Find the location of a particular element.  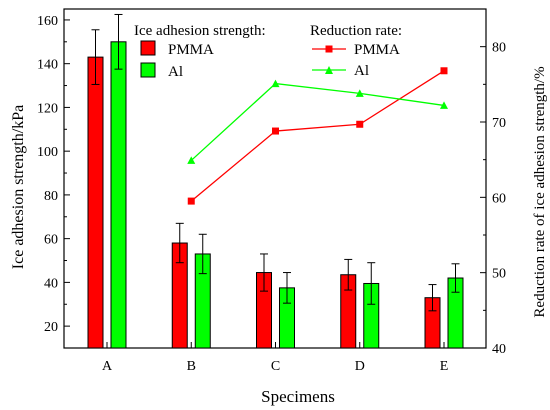

y-right-tick-label: 60 is located at coordinates (499, 198).